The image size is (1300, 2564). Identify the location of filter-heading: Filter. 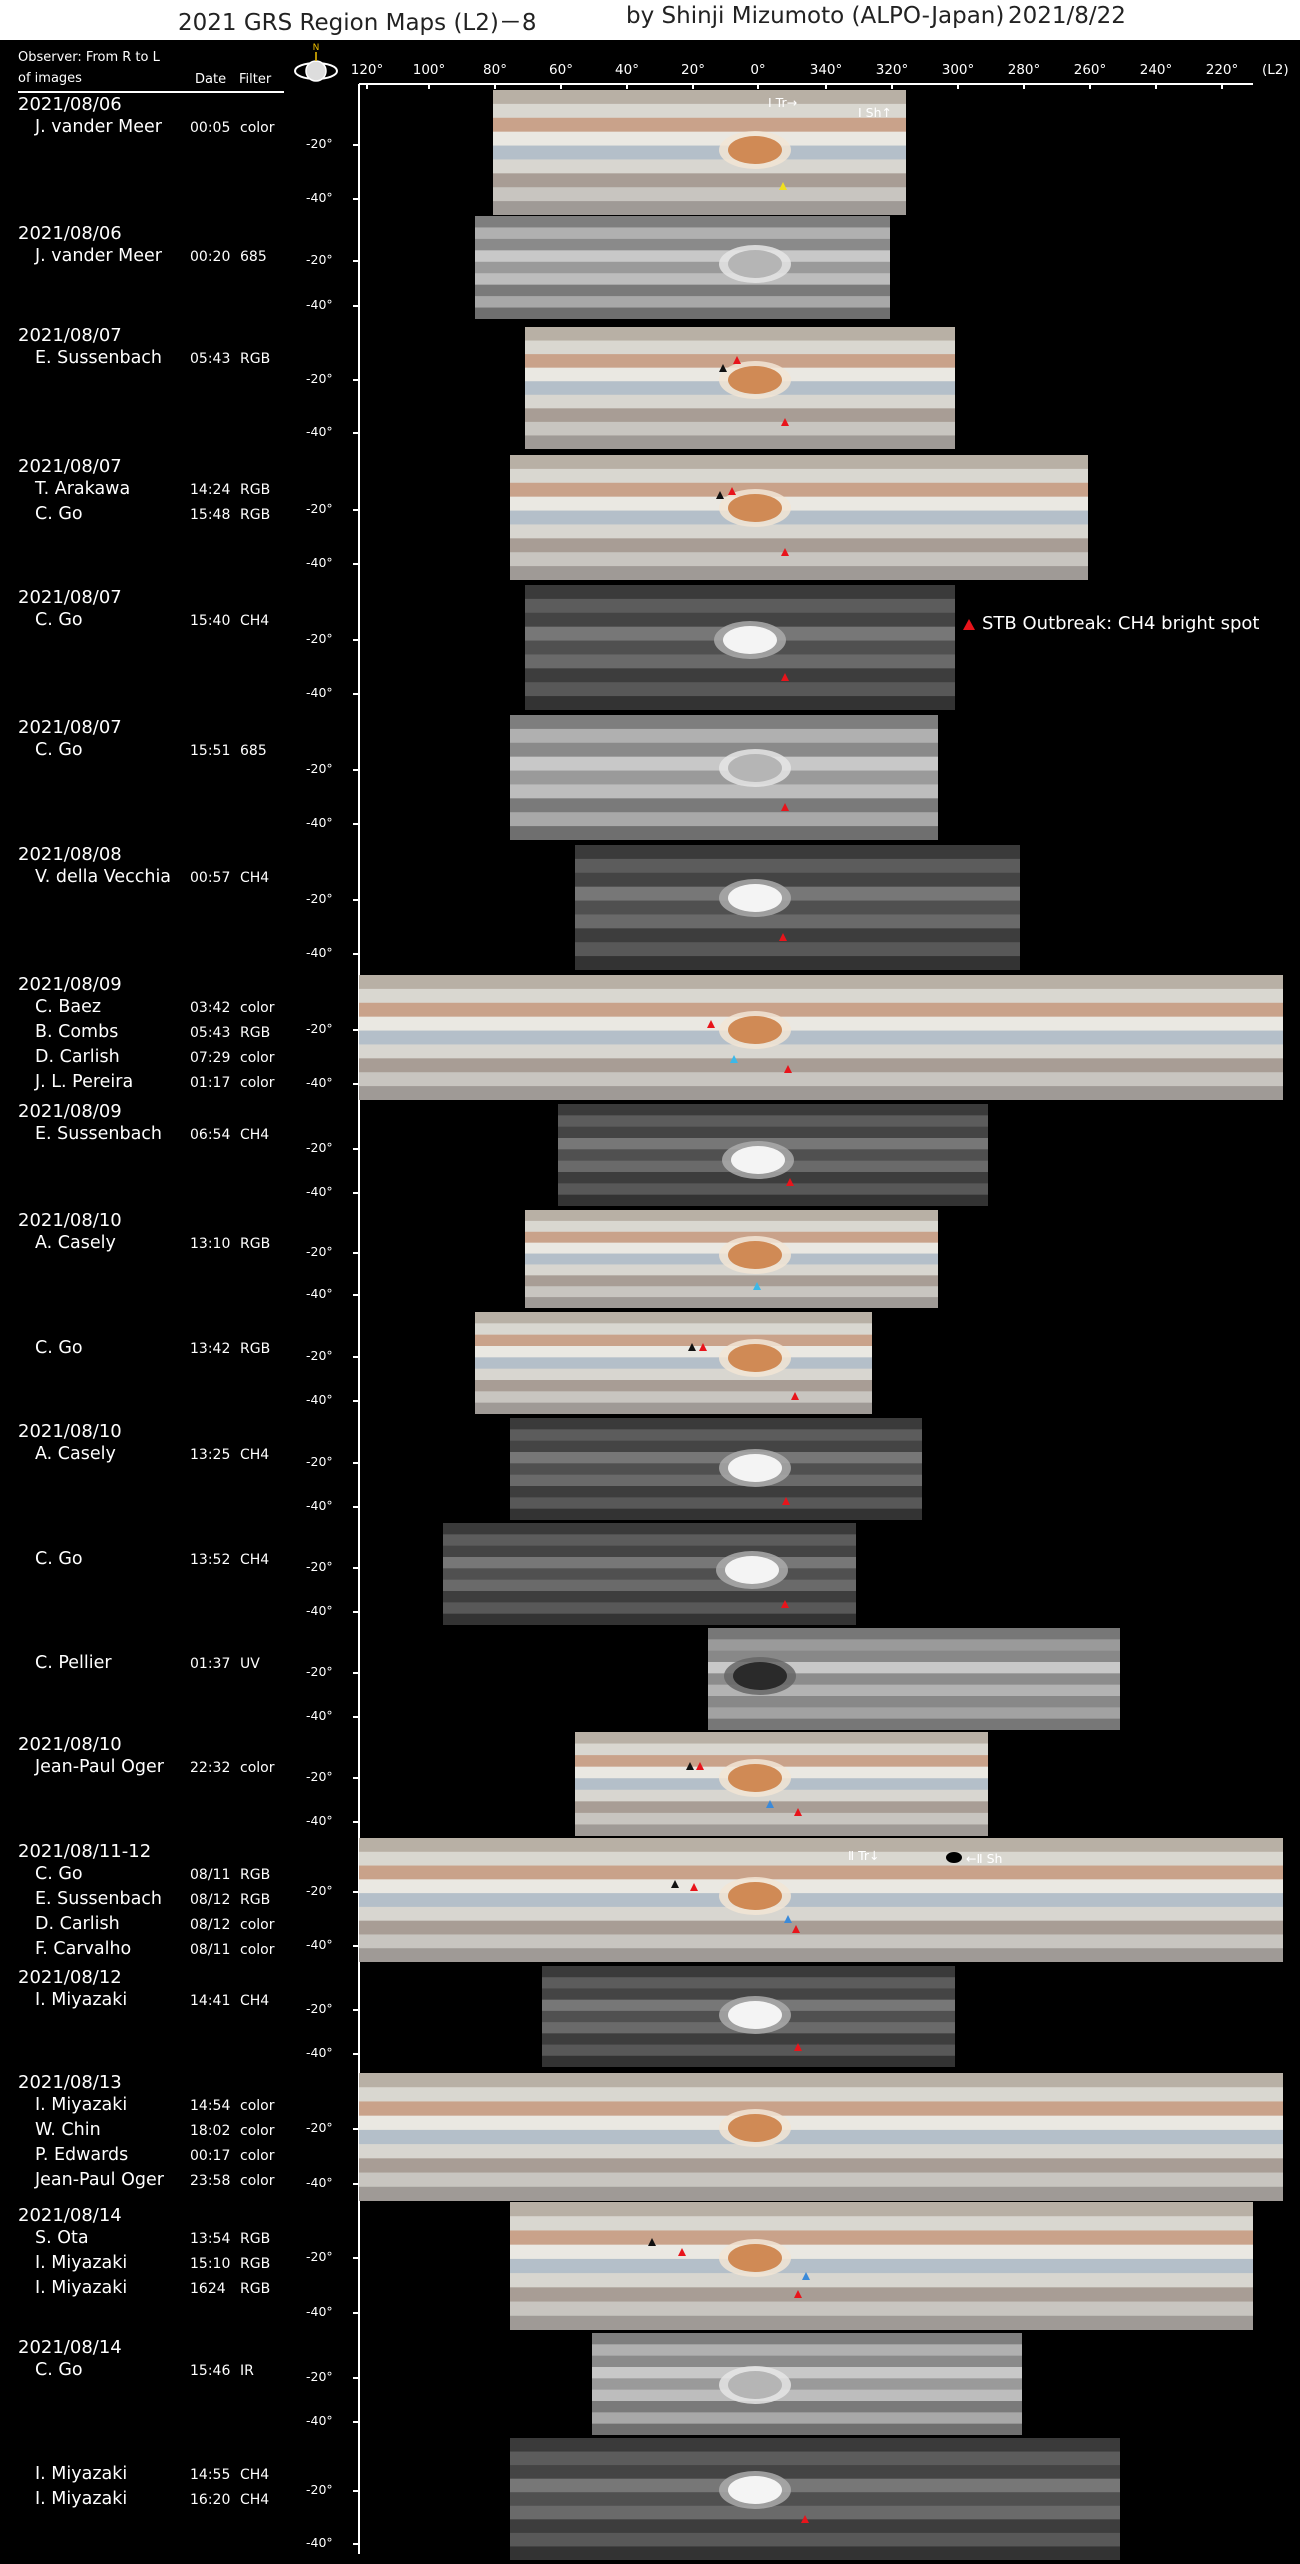
(255, 79).